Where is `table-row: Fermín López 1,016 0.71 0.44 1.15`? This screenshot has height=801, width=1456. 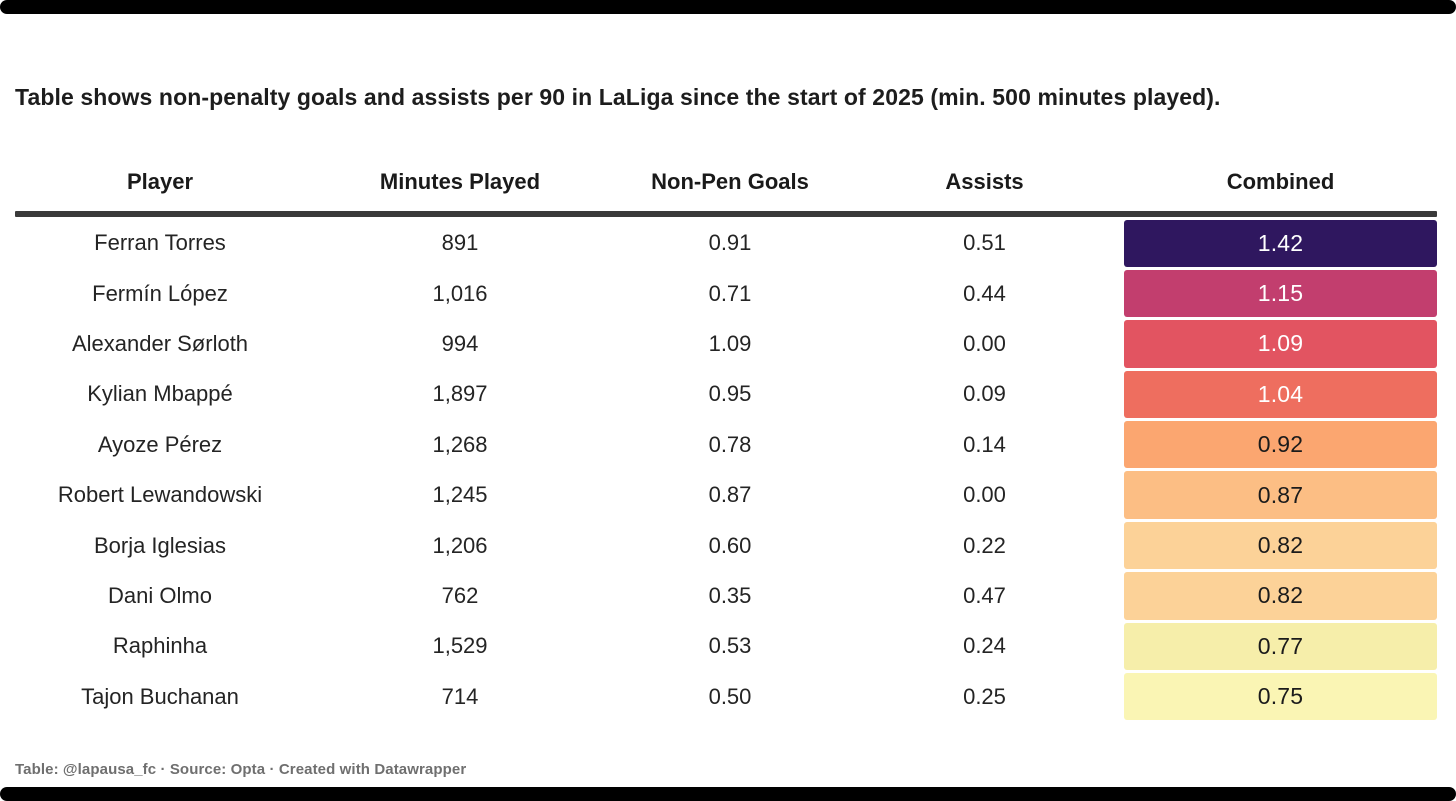
table-row: Fermín López 1,016 0.71 0.44 1.15 is located at coordinates (726, 293).